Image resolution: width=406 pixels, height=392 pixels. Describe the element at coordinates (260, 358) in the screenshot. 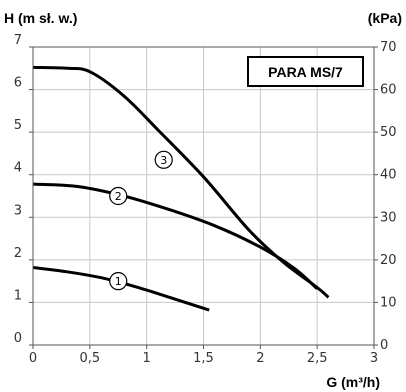

I see `x-tick-label: 2` at that location.